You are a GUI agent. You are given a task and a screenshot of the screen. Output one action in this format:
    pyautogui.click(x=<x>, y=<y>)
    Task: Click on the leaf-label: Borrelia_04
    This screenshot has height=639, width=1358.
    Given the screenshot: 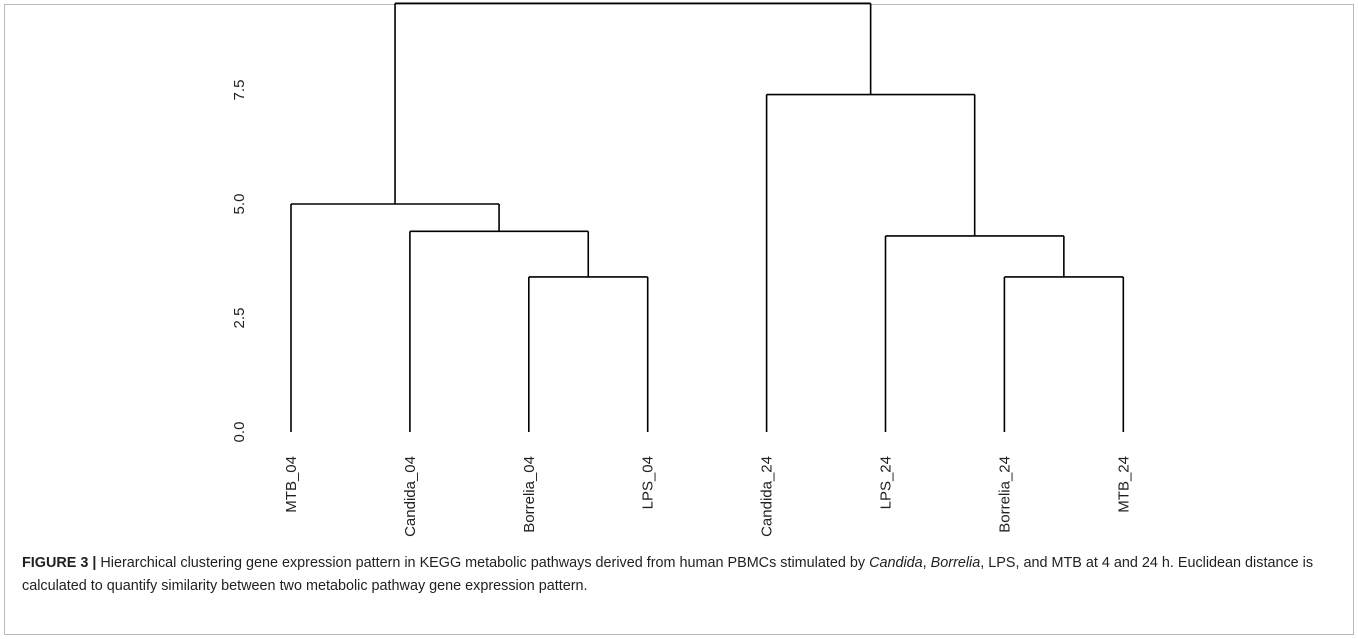 What is the action you would take?
    pyautogui.click(x=529, y=494)
    